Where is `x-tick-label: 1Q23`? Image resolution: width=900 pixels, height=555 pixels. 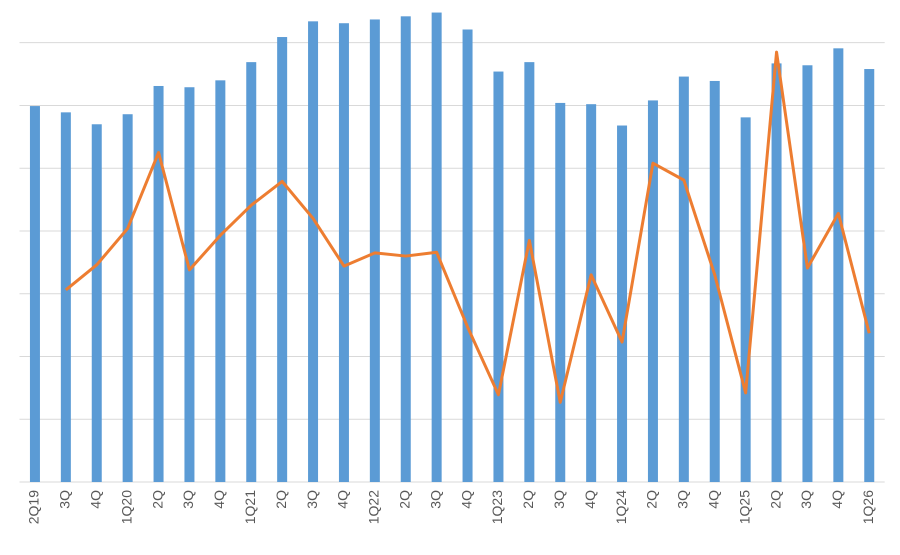
x-tick-label: 1Q23 is located at coordinates (497, 507).